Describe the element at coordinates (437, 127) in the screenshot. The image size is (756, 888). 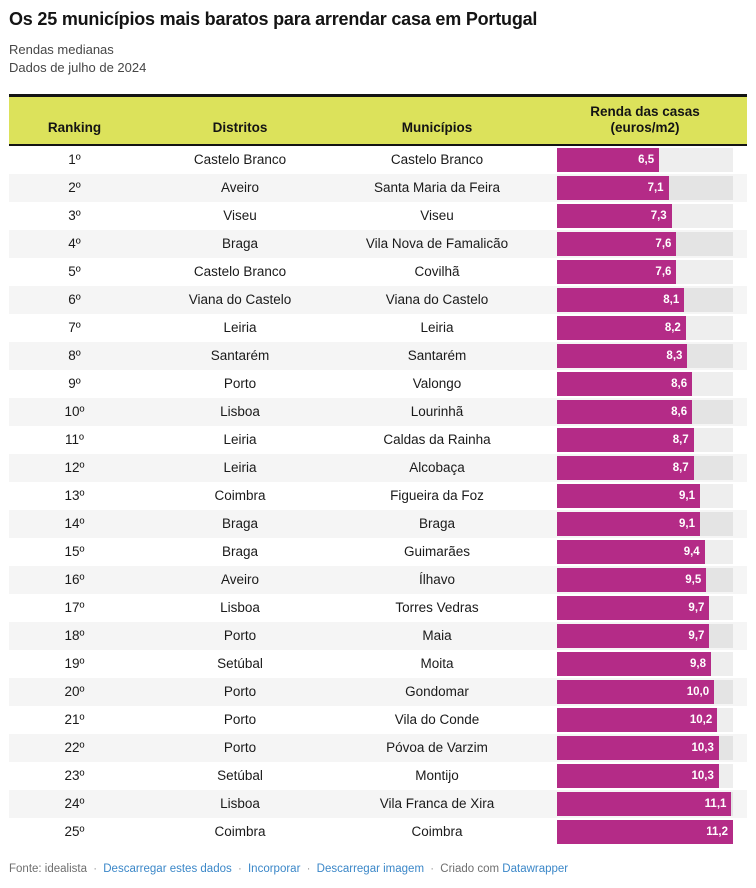
I see `column-header-municipios: Municípios` at that location.